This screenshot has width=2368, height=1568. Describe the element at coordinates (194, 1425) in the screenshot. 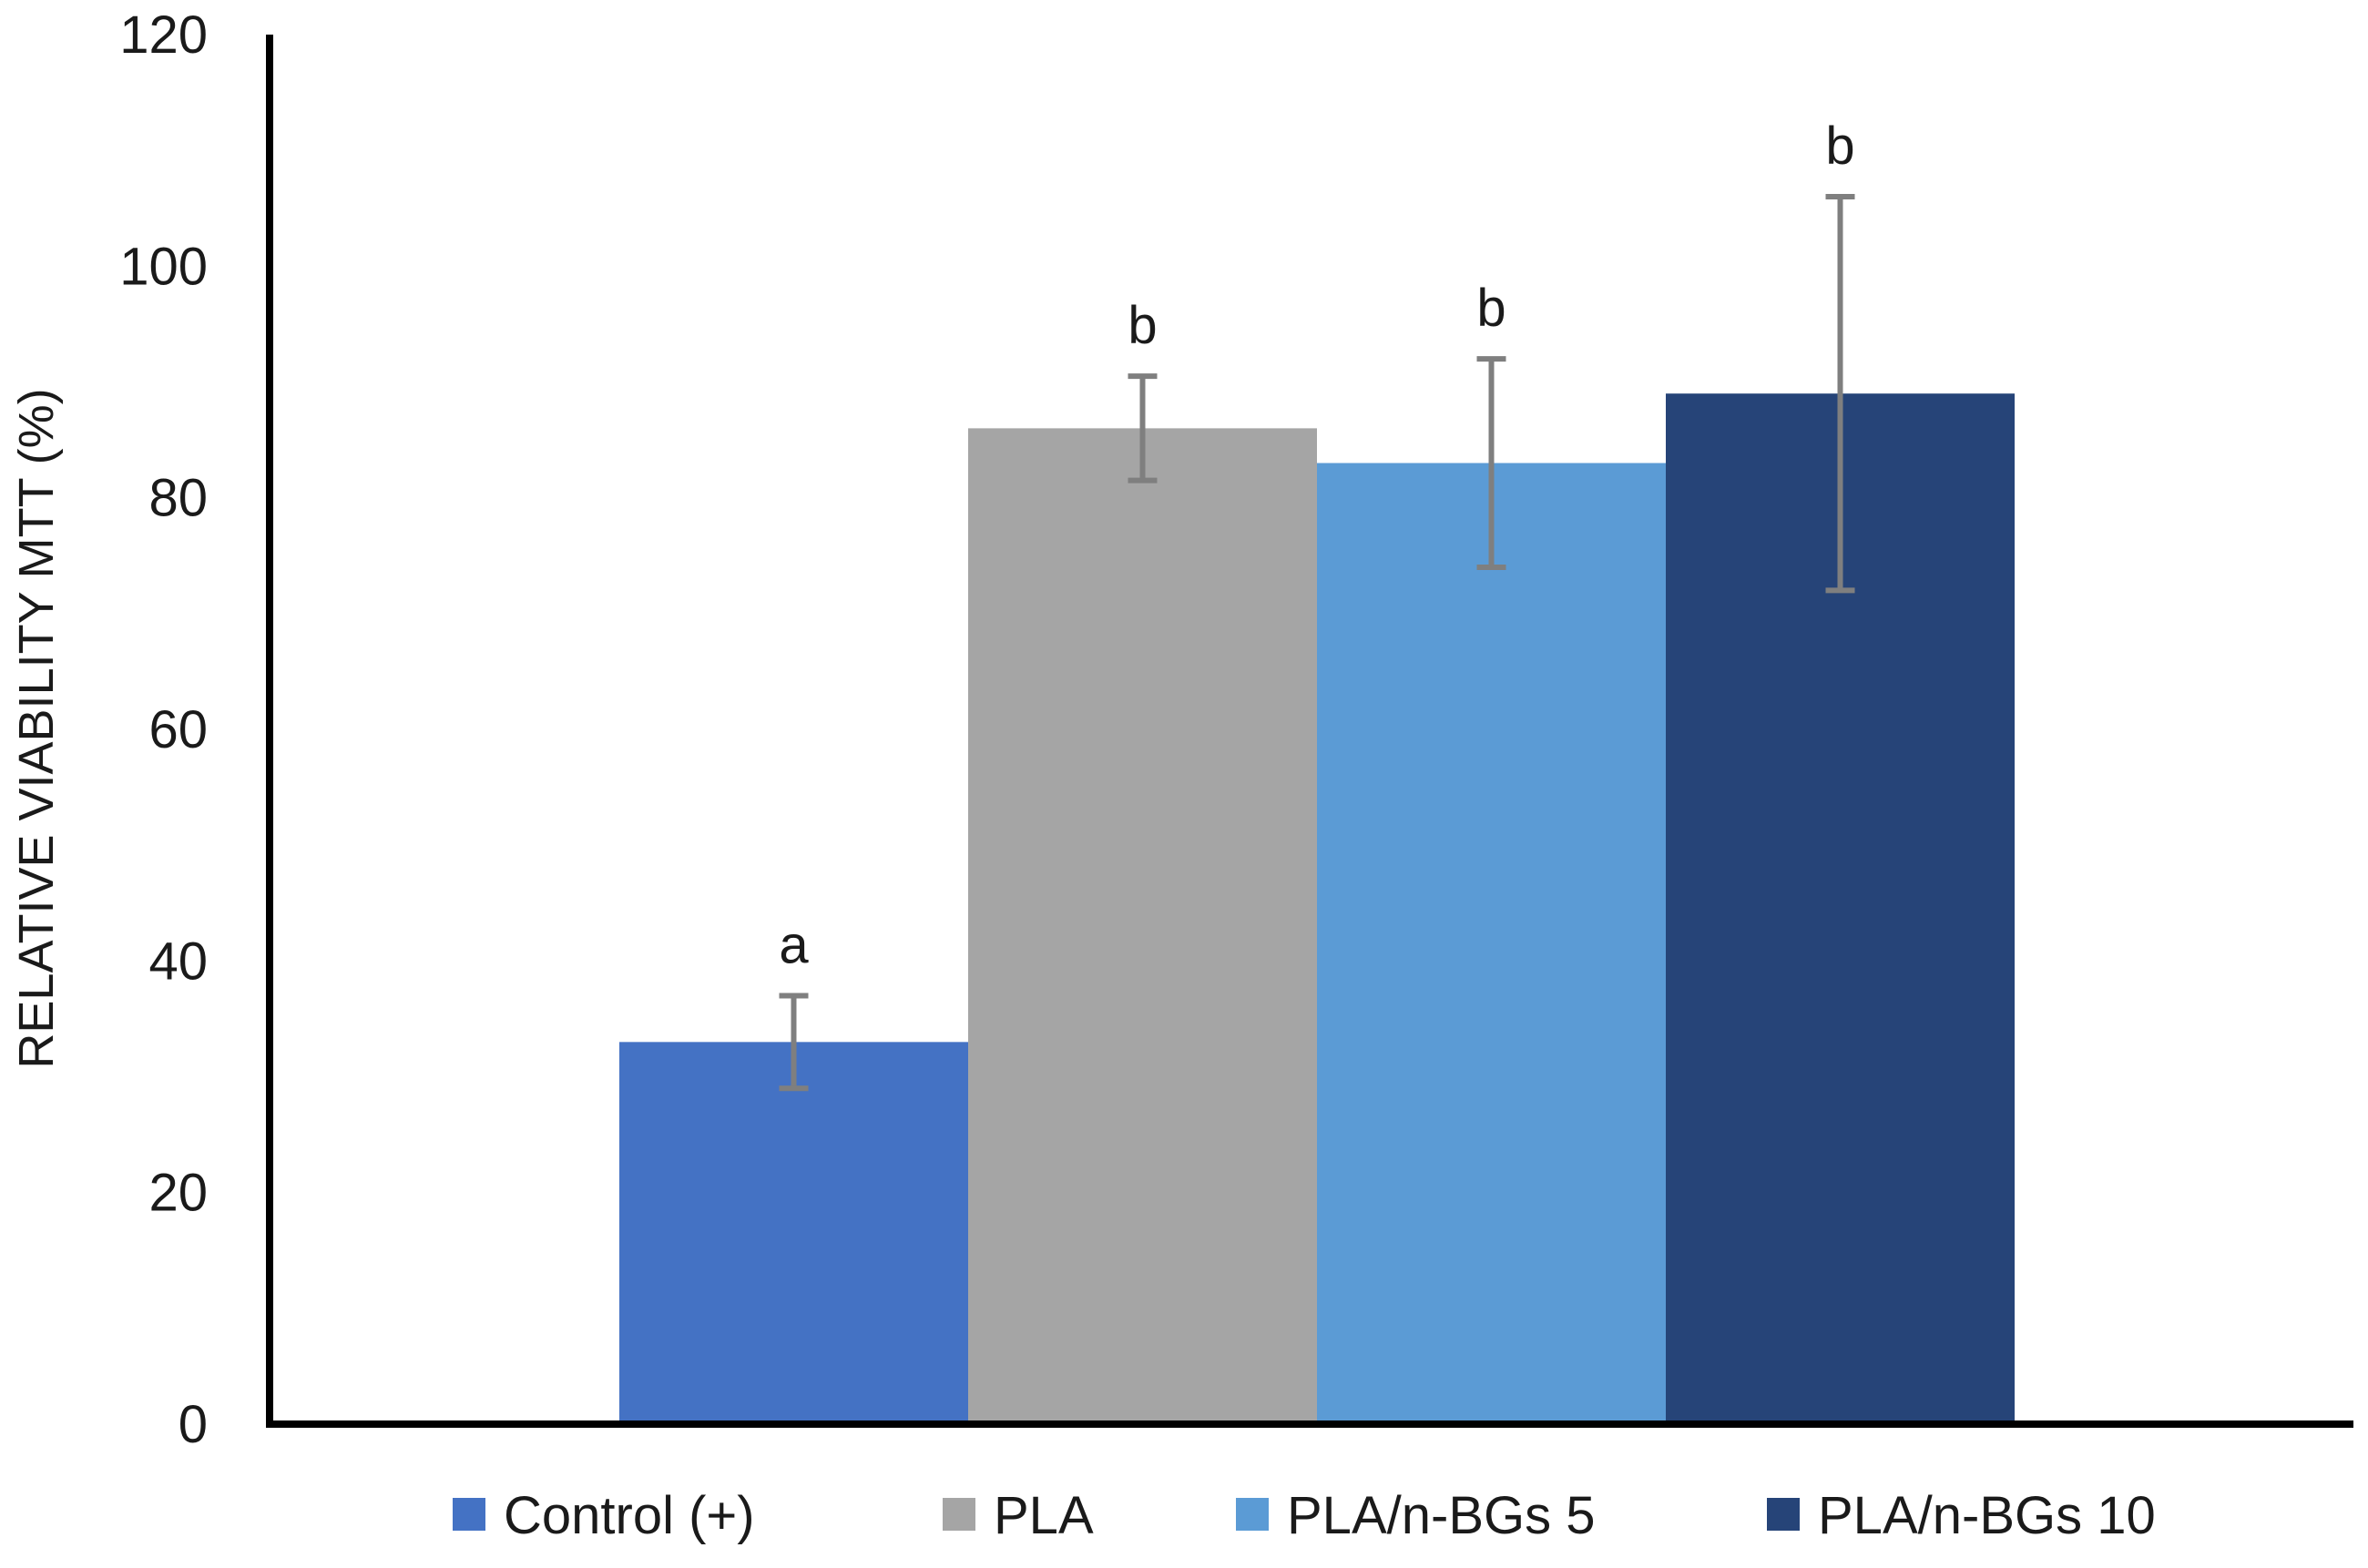

I see `y-tick-label: 0` at that location.